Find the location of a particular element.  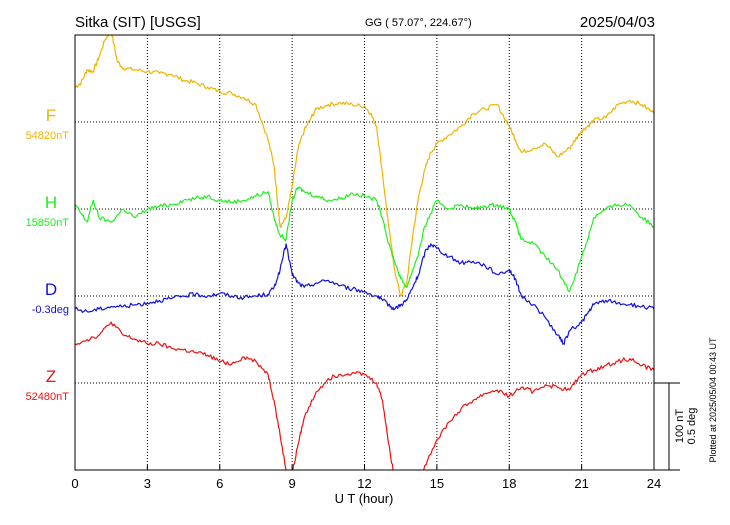

series-baseline-Z: 52480nT is located at coordinates (48, 397).